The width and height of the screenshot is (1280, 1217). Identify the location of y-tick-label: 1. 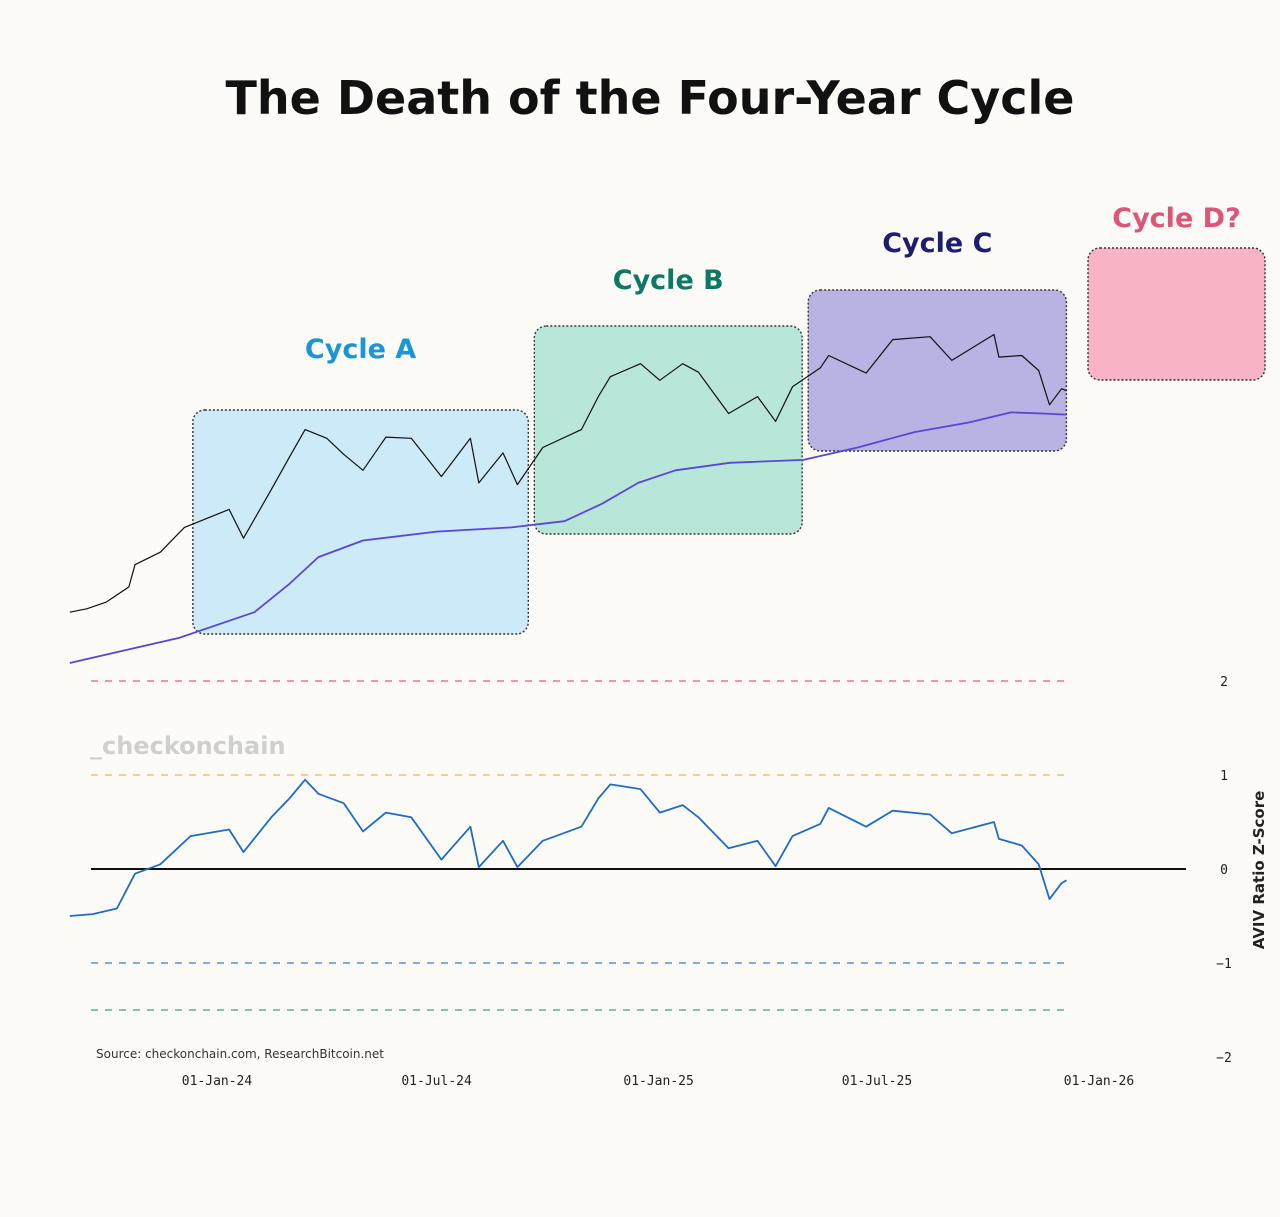
(1224, 776).